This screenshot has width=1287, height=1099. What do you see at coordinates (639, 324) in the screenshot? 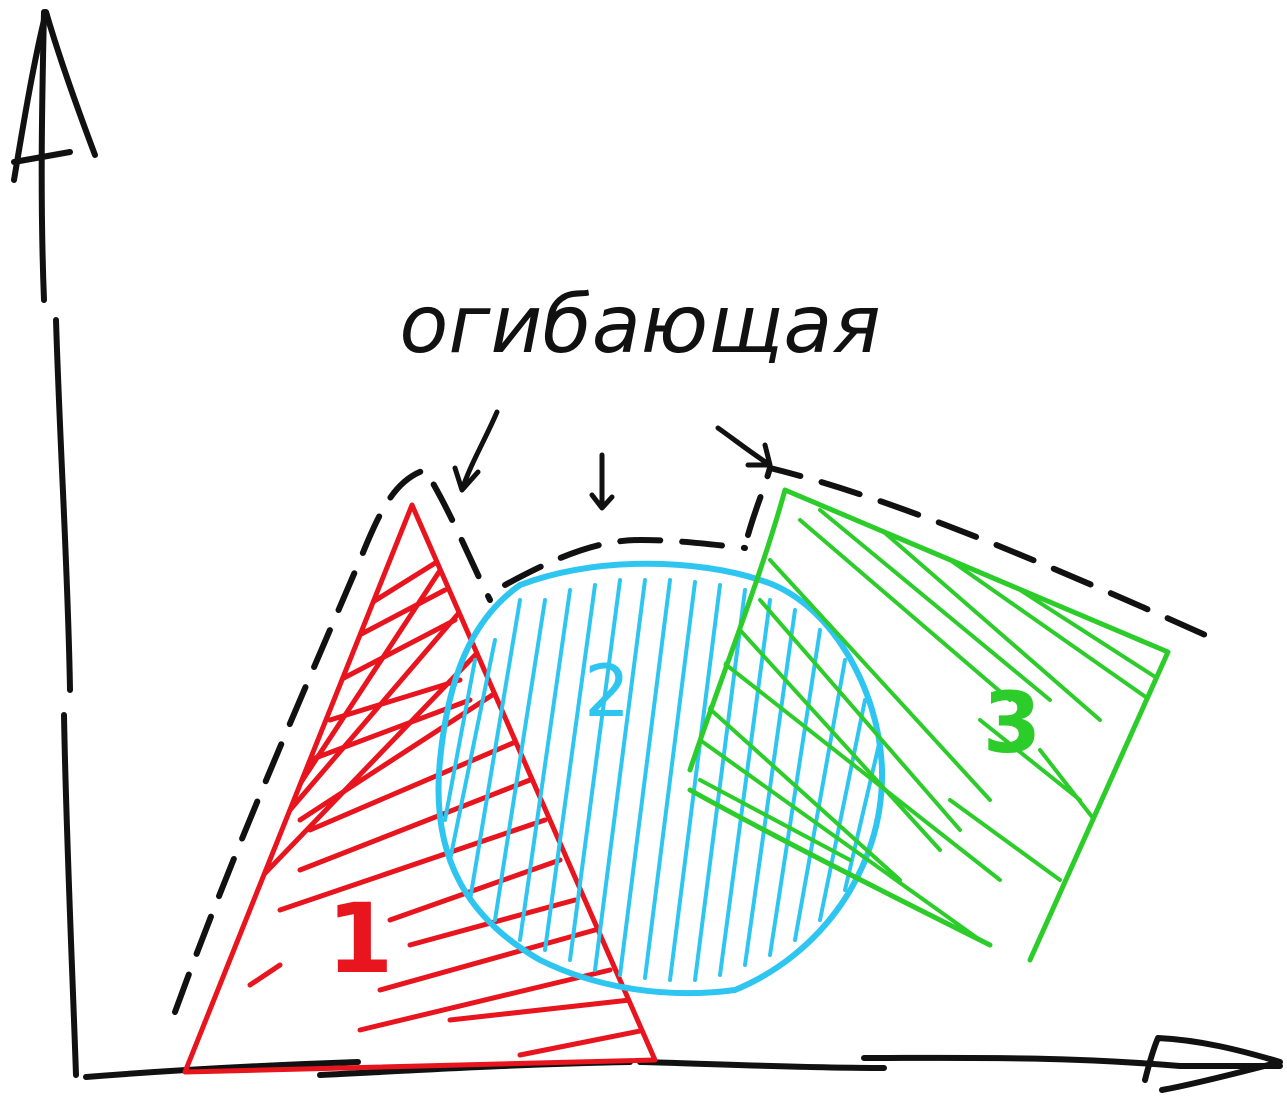
I see `annotation-label: огибающая` at bounding box center [639, 324].